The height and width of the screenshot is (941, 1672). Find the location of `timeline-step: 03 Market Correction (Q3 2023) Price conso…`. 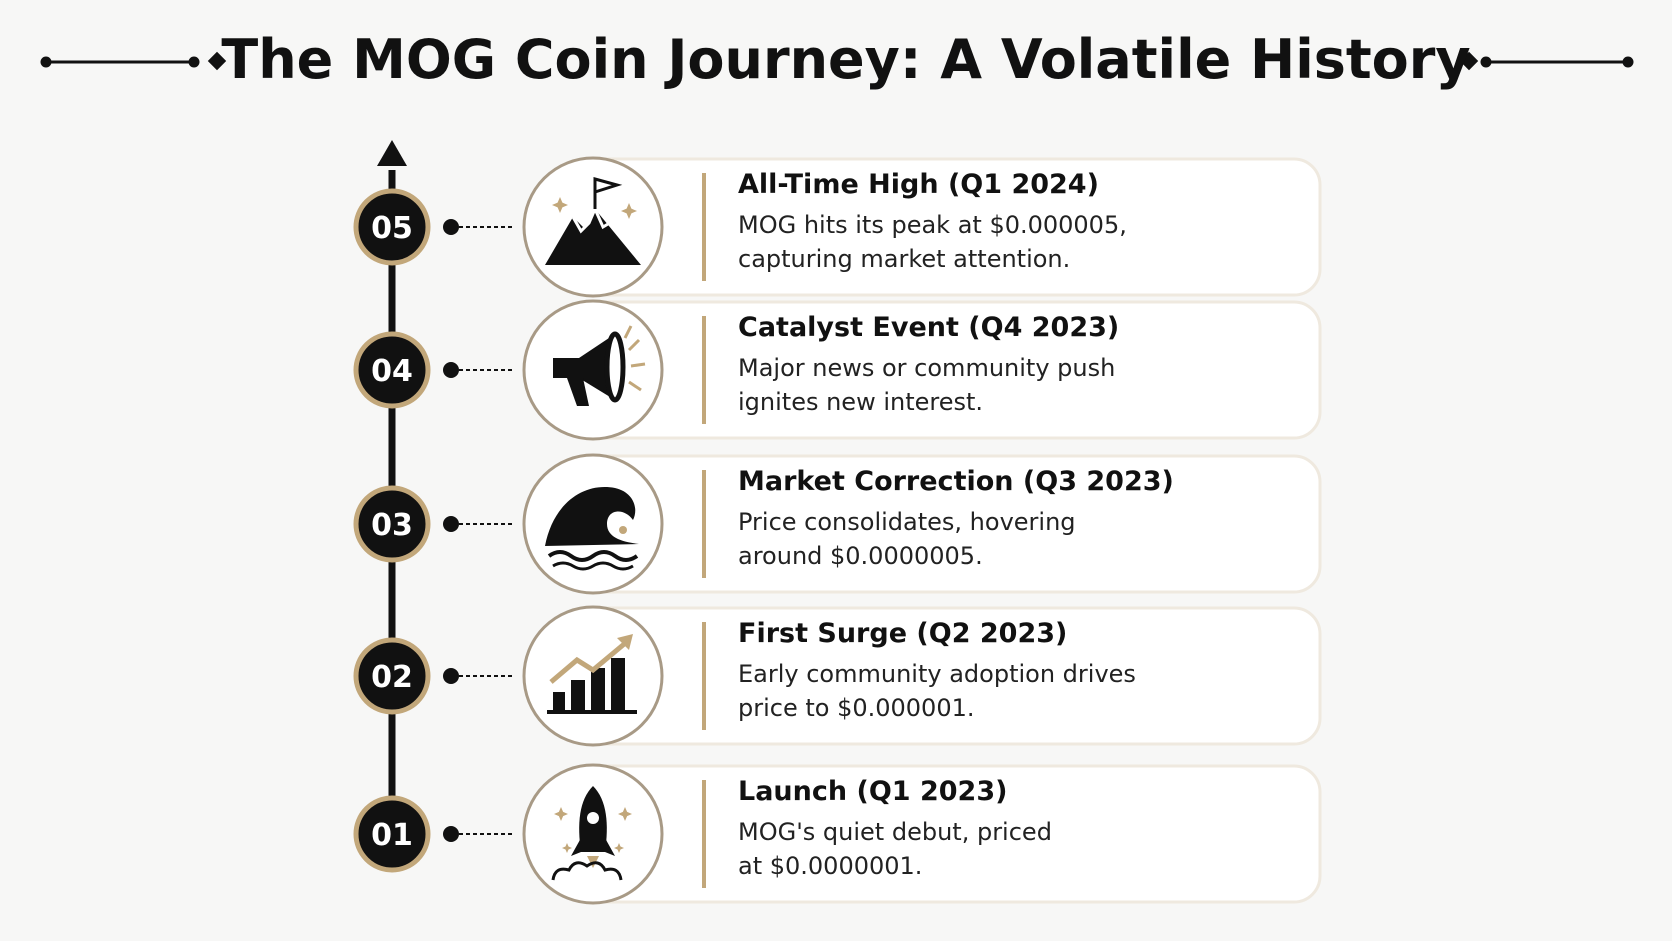

timeline-step: 03 Market Correction (Q3 2023) Price conso… is located at coordinates (837, 524).